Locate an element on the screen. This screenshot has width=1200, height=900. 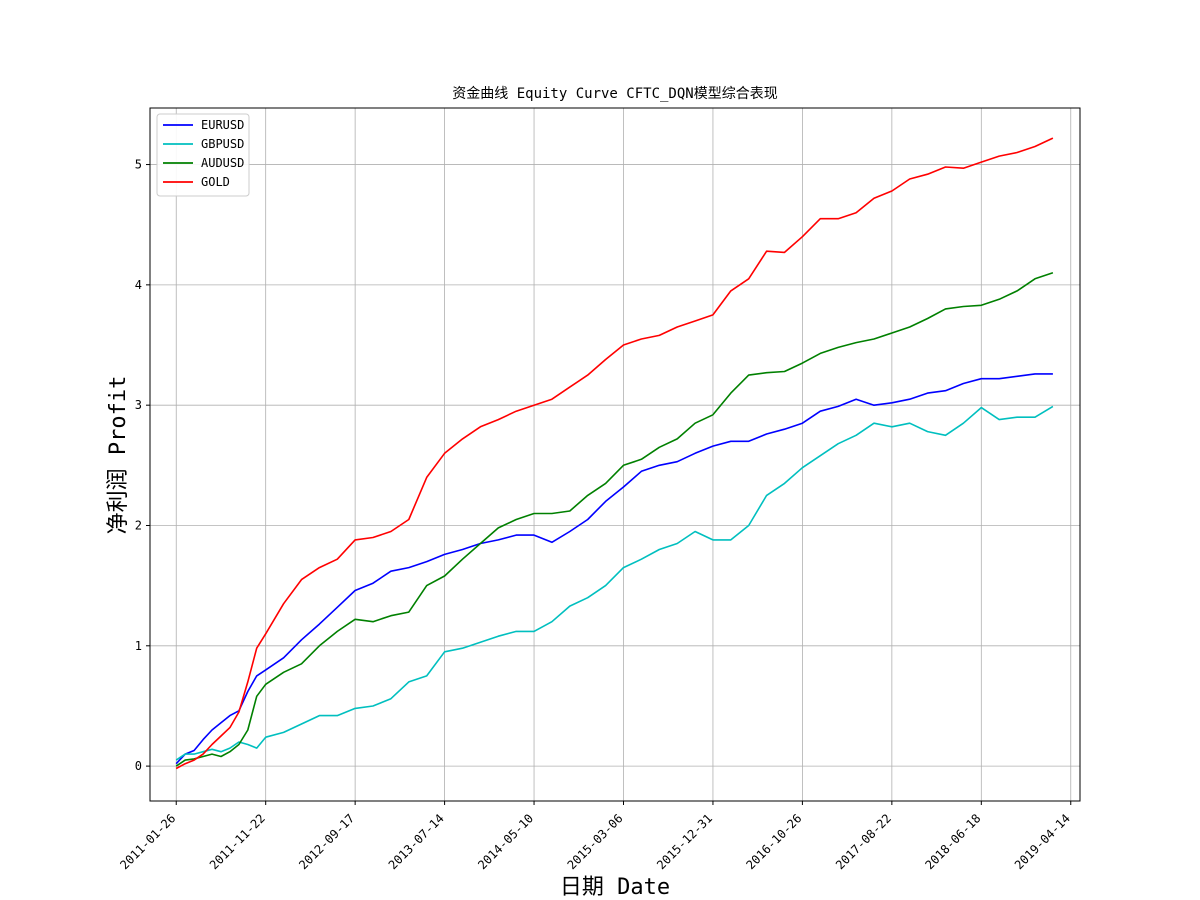
legend-label-audusd: AUDUSD is located at coordinates (222, 163).